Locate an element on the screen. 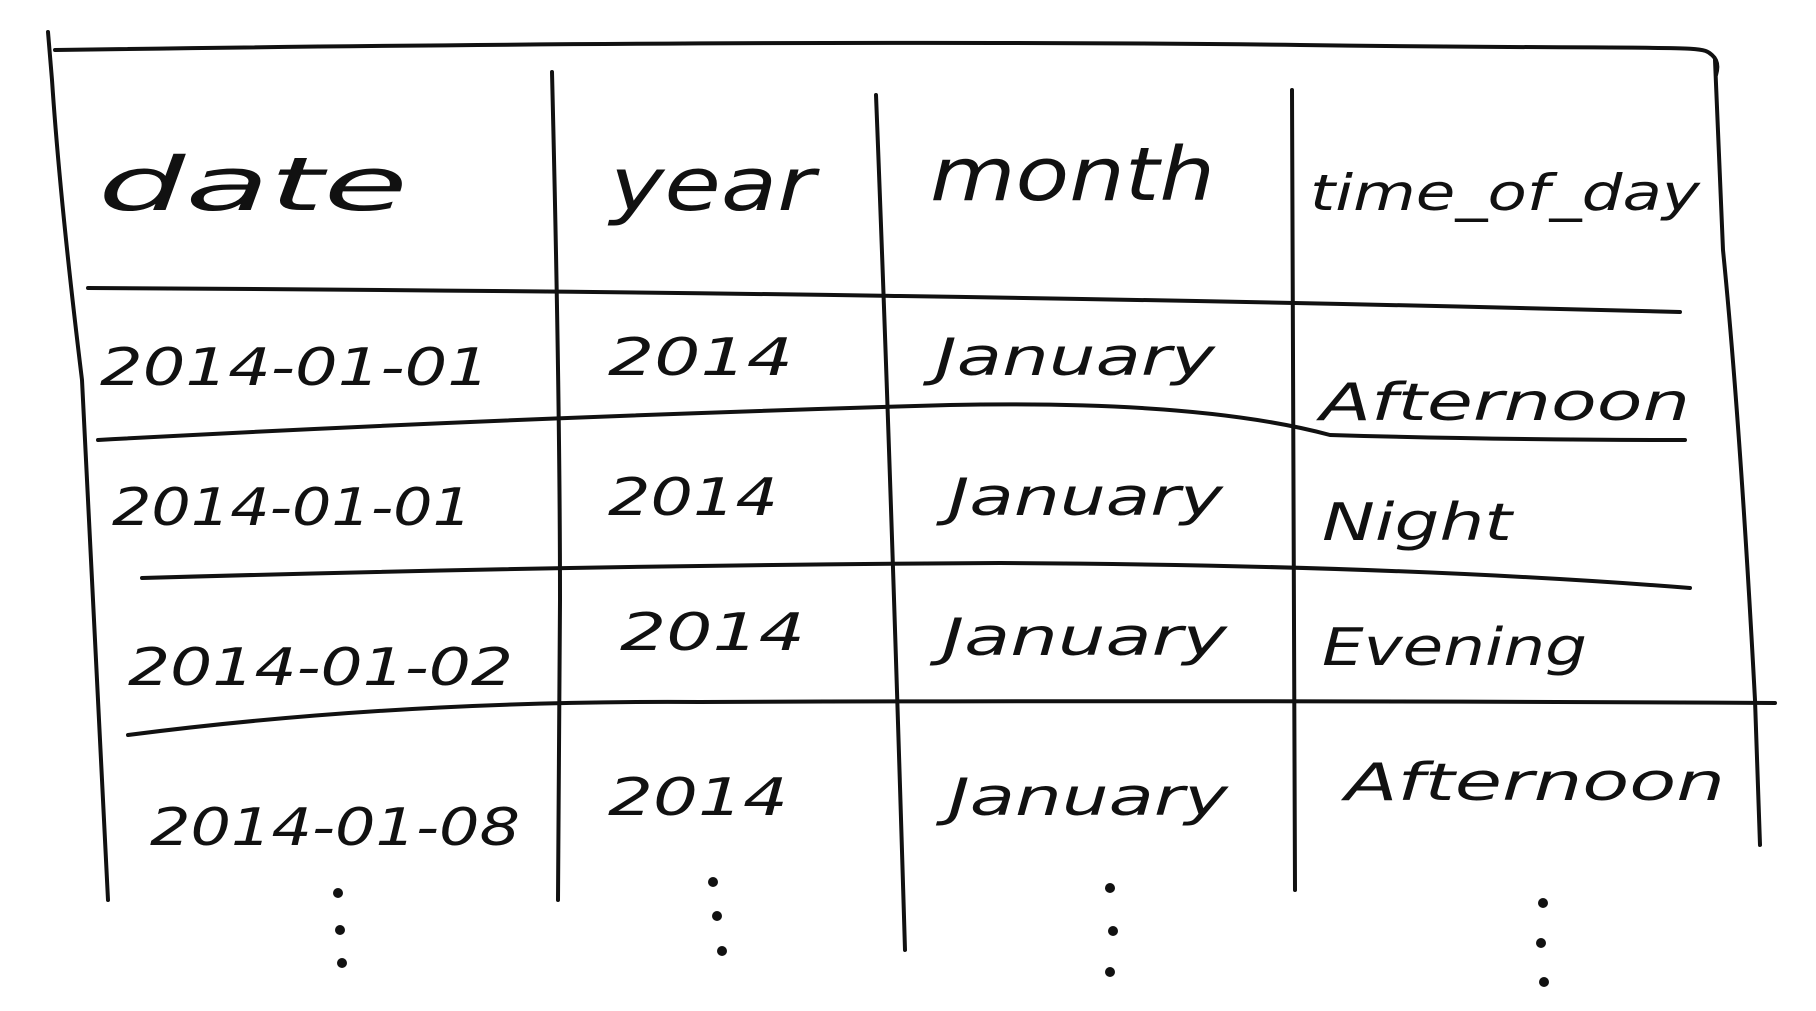  table-left-border is located at coordinates (78, 466).